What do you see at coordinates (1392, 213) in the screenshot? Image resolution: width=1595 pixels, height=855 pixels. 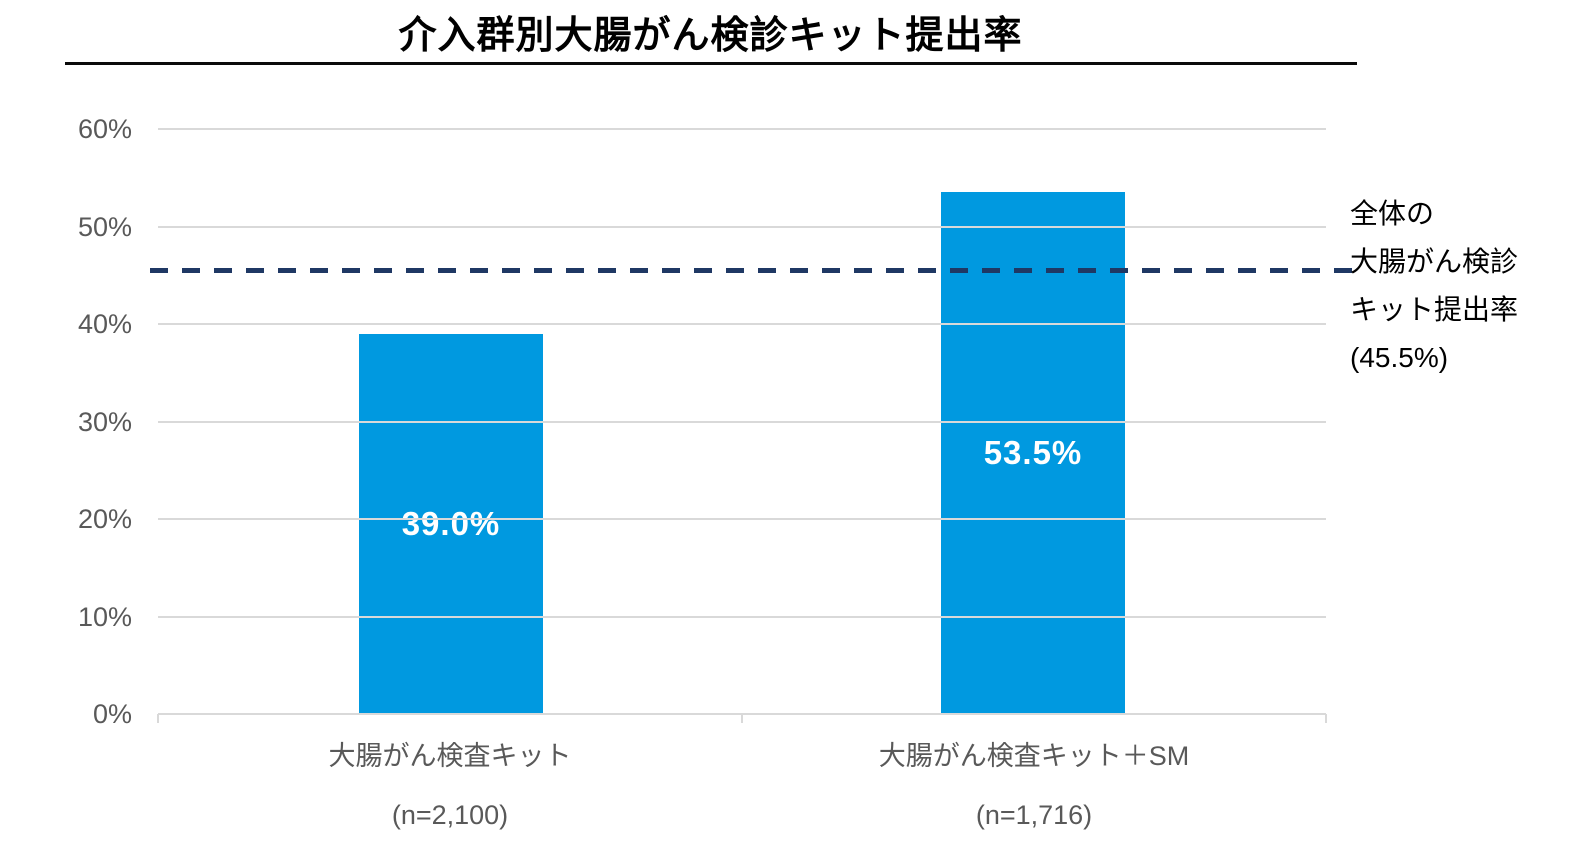 I see `annotation-line: 全体の` at bounding box center [1392, 213].